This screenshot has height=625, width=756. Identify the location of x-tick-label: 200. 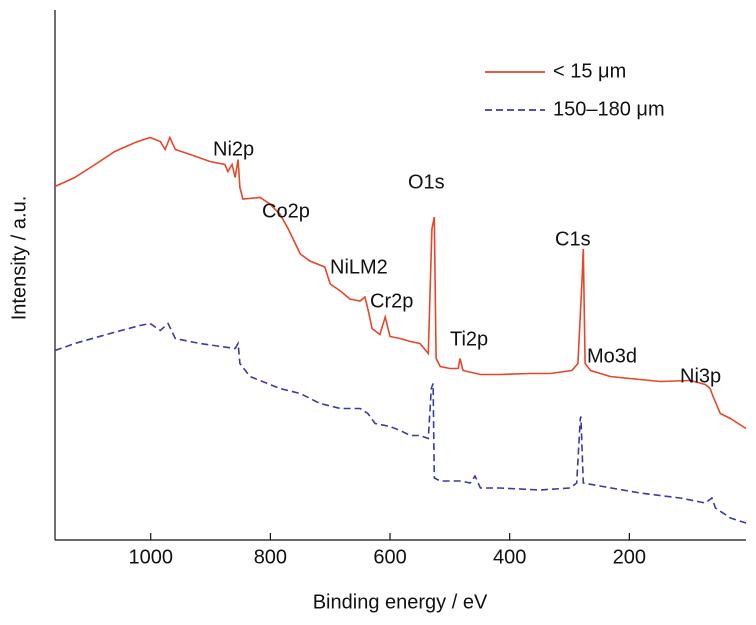
(629, 557).